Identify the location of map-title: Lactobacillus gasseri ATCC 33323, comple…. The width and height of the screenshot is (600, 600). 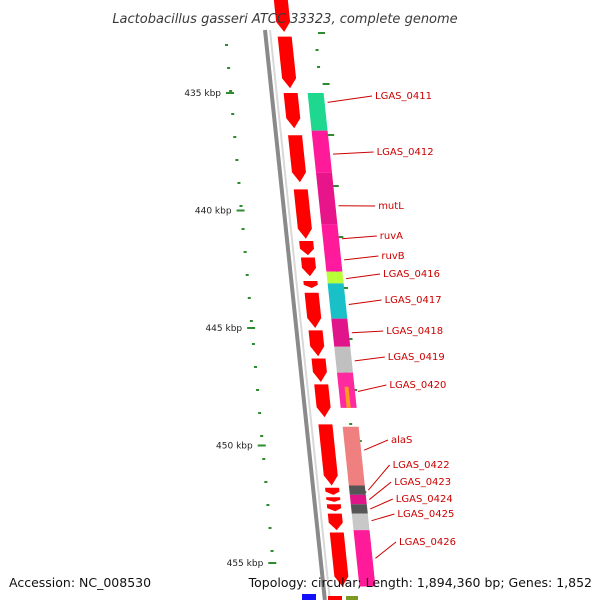
(284, 19).